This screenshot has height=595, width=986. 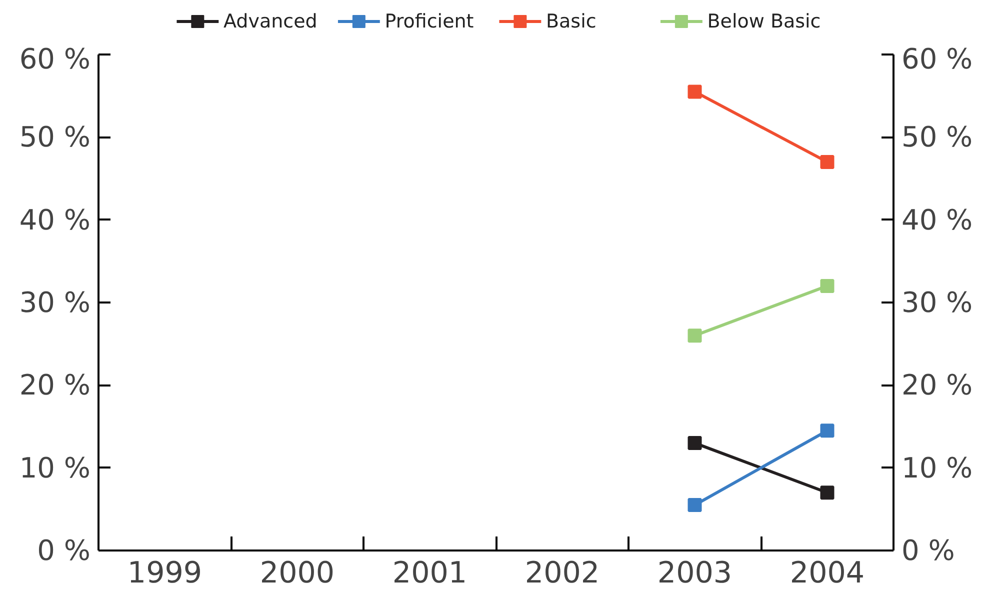 What do you see at coordinates (562, 573) in the screenshot?
I see `x-tick-label: 2002` at bounding box center [562, 573].